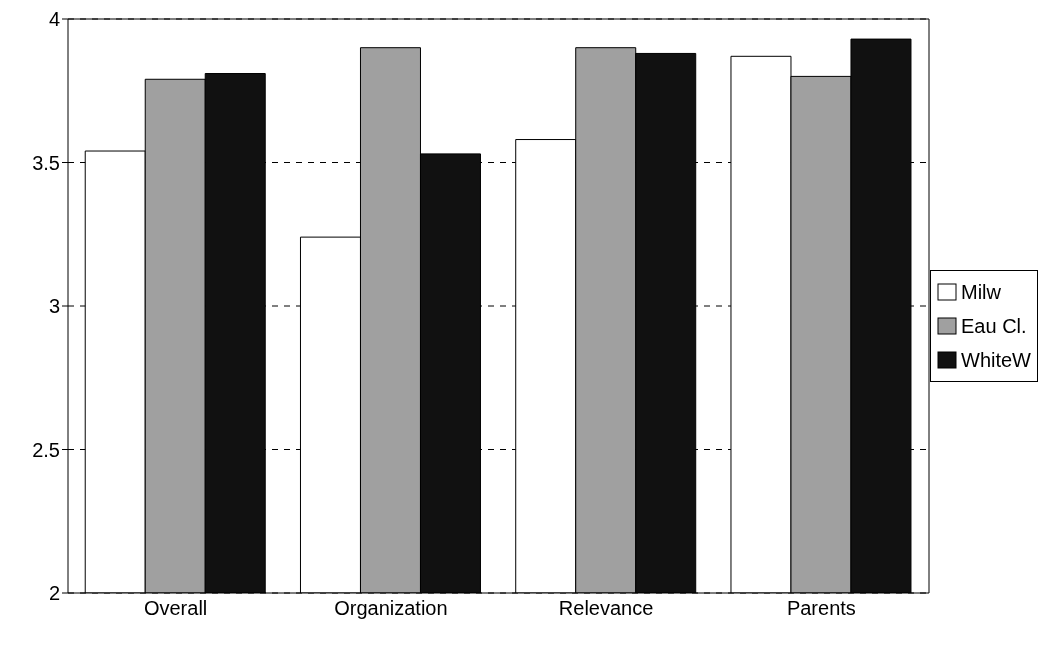 The height and width of the screenshot is (649, 1055). I want to click on y-tick-label: 3.5, so click(46, 162).